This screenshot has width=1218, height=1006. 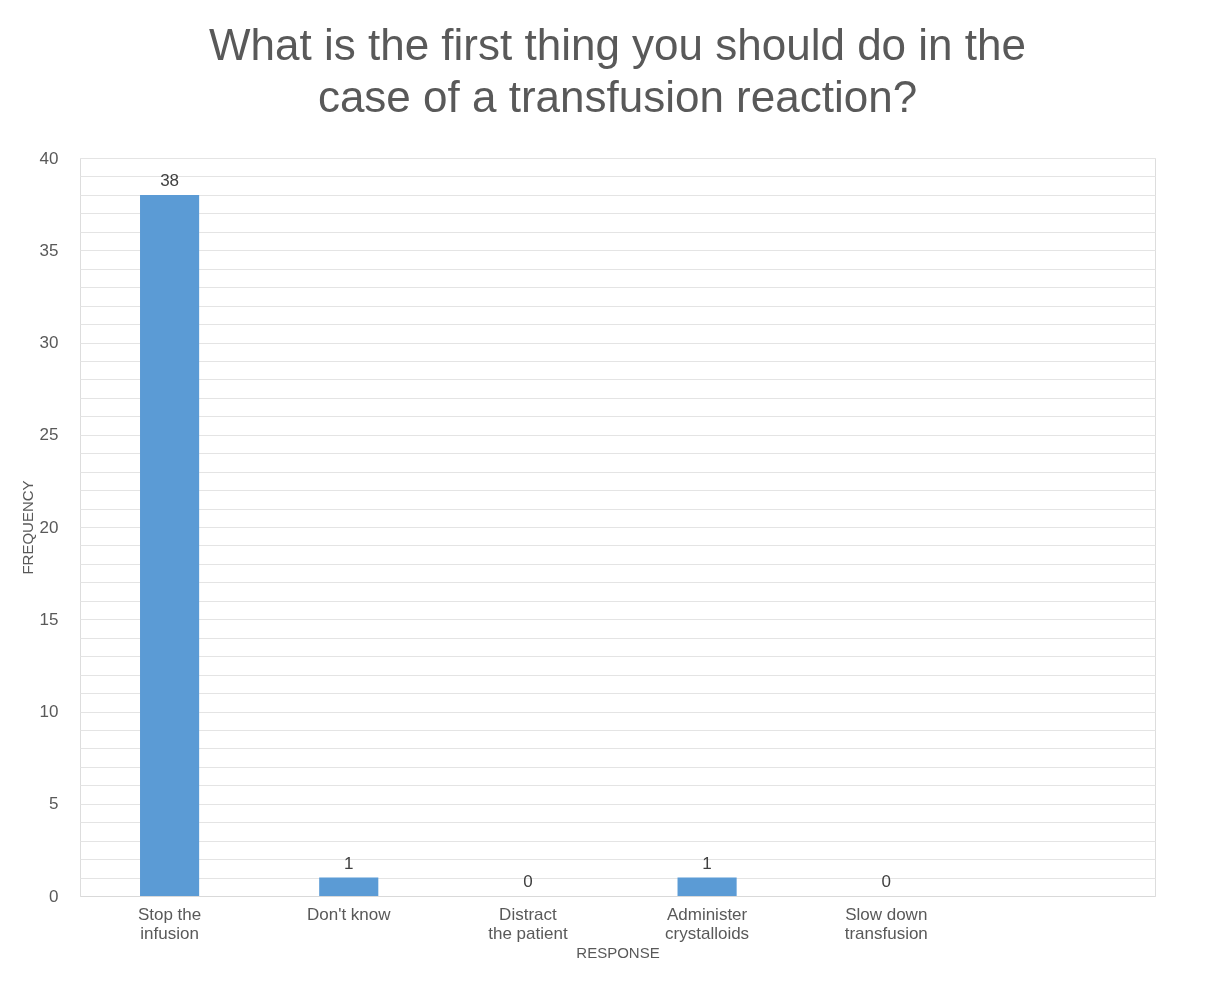 What do you see at coordinates (707, 923) in the screenshot?
I see `x-tick-label: Administer crystalloids` at bounding box center [707, 923].